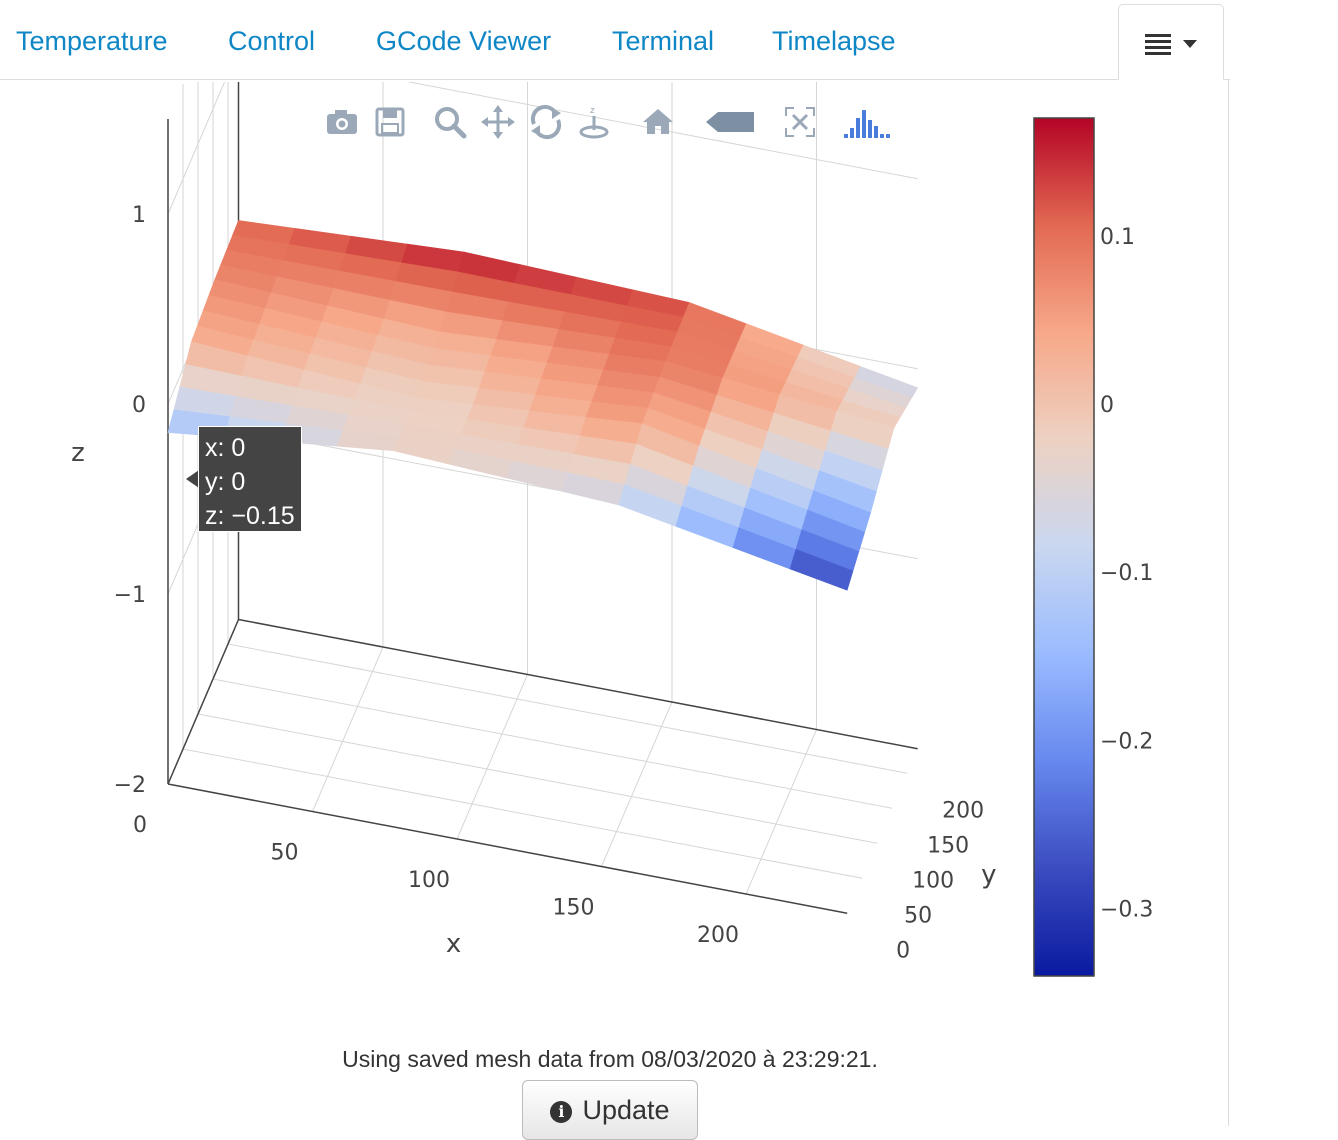 The width and height of the screenshot is (1338, 1140). What do you see at coordinates (139, 405) in the screenshot?
I see `z-tick-label: 0` at bounding box center [139, 405].